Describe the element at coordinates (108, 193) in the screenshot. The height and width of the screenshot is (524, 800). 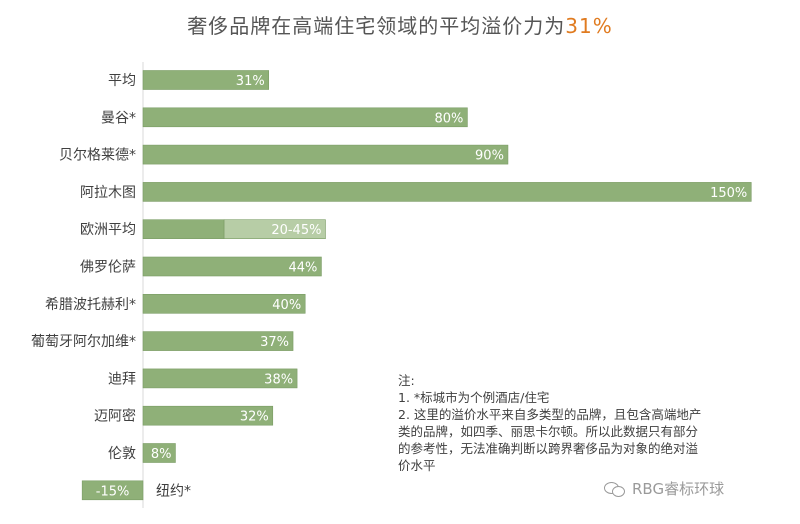
I see `category-label: 阿拉木图` at that location.